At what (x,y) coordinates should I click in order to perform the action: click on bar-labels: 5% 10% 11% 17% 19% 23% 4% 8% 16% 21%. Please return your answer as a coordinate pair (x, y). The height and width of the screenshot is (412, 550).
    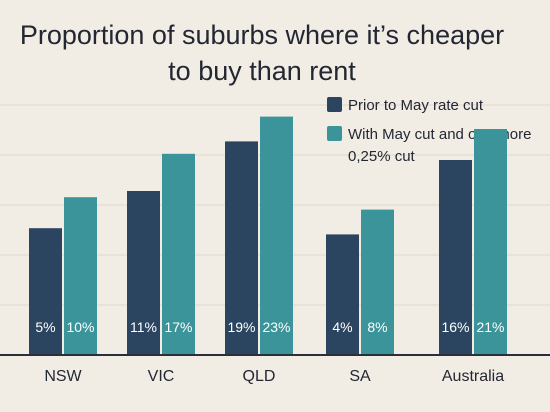
    Looking at the image, I should click on (269, 327).